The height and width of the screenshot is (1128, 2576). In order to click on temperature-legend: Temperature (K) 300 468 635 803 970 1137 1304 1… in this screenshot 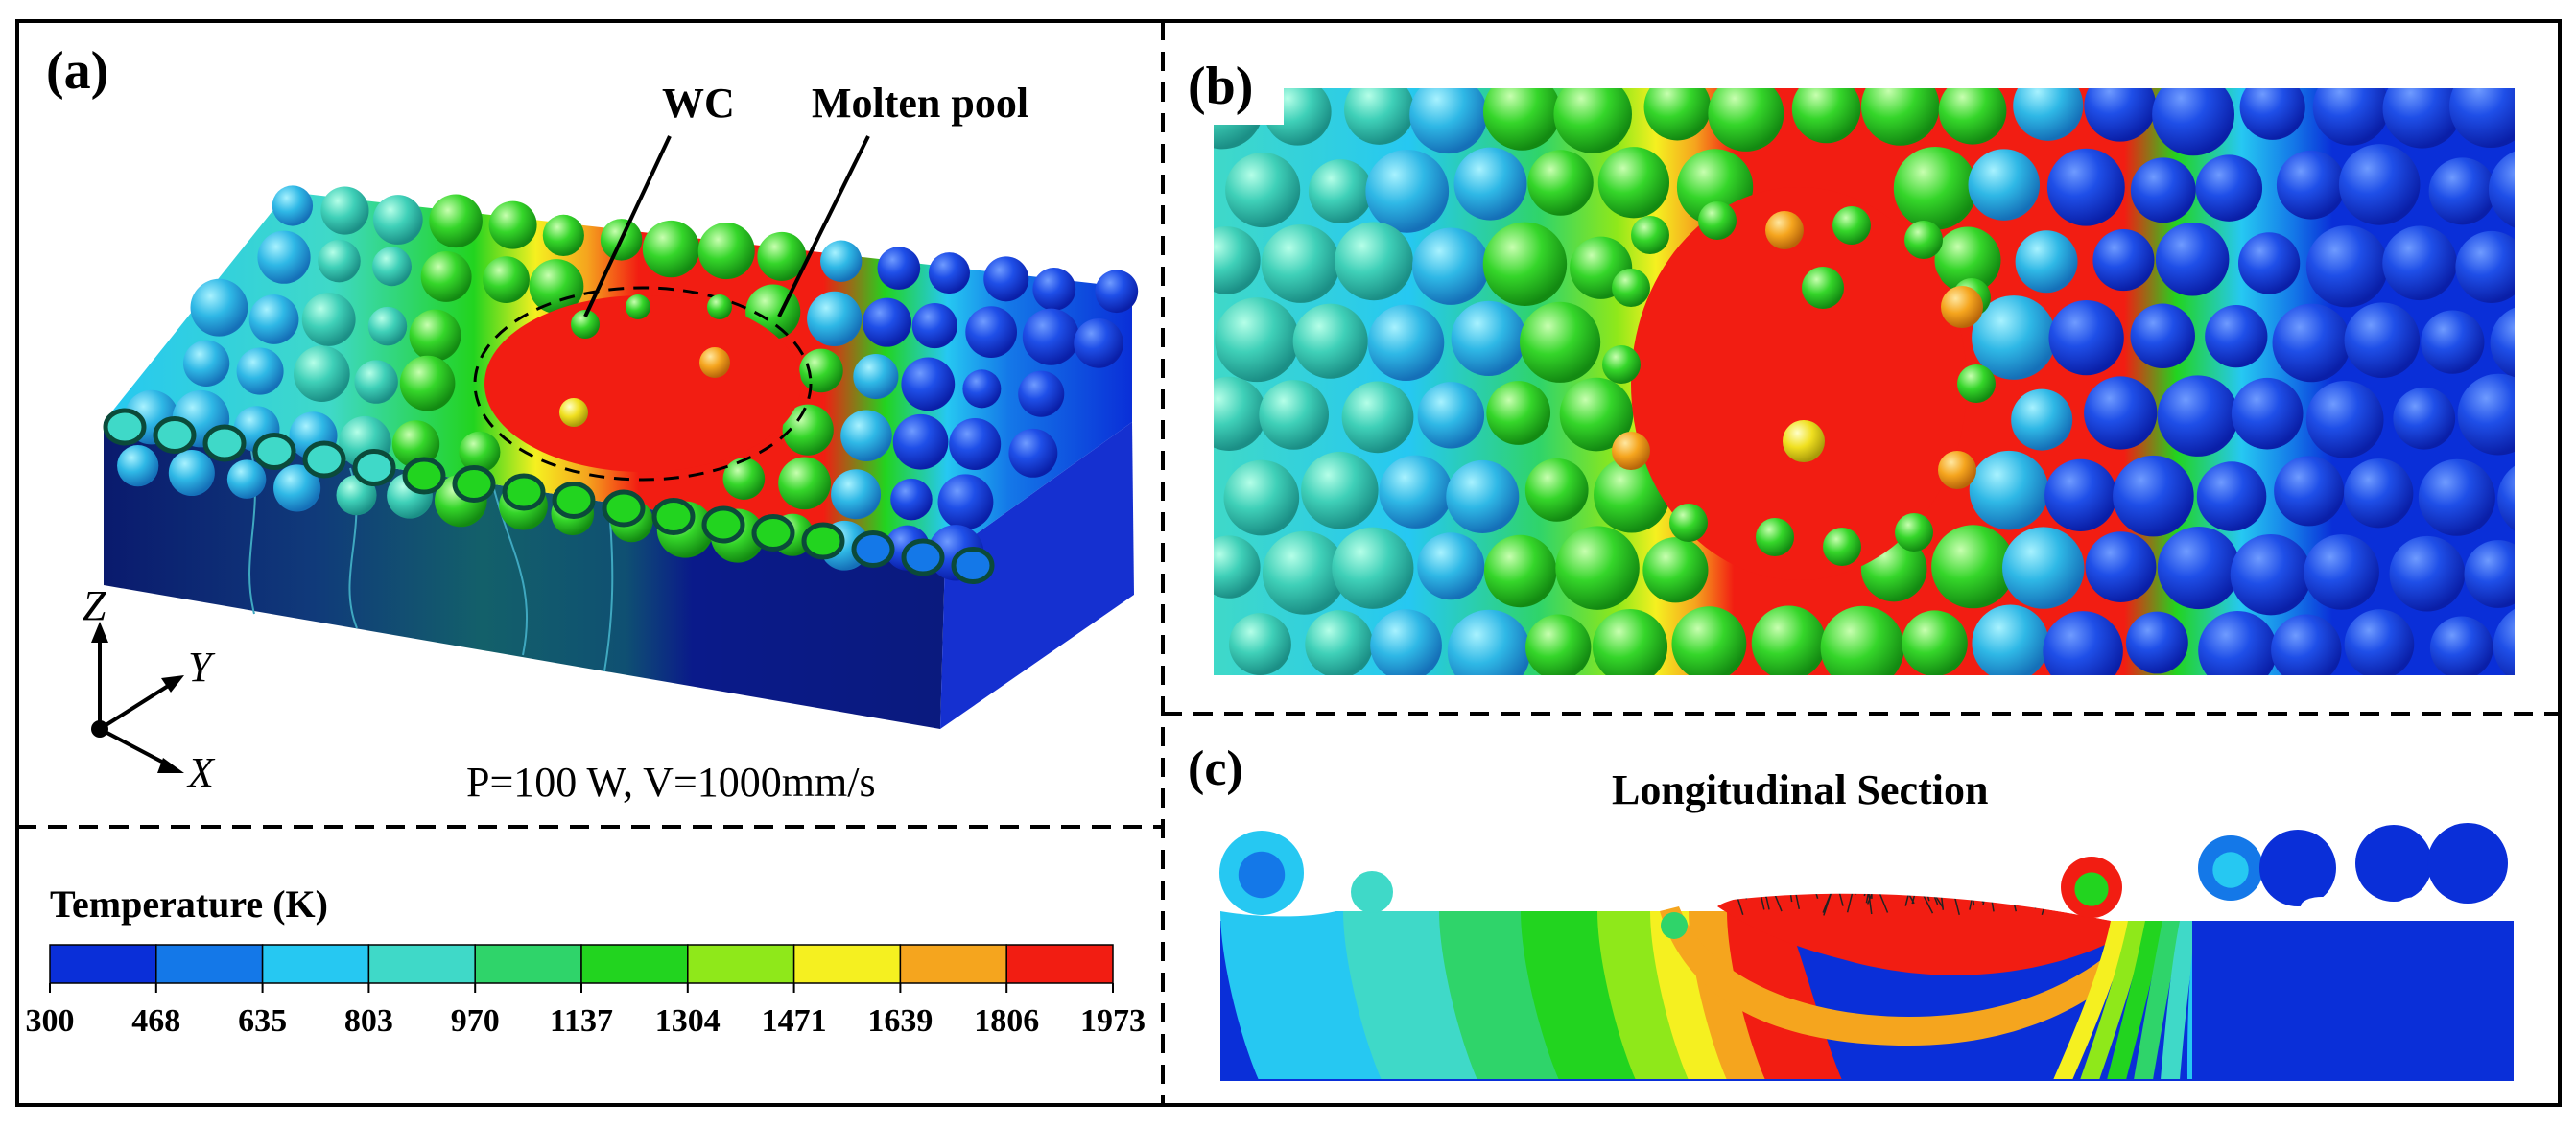, I will do `click(586, 960)`.